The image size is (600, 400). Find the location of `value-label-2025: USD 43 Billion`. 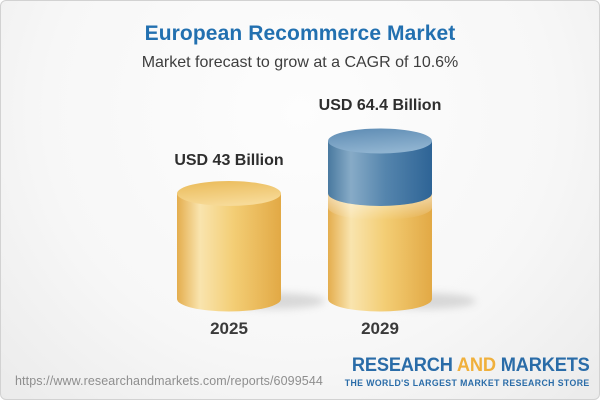

value-label-2025: USD 43 Billion is located at coordinates (229, 160).